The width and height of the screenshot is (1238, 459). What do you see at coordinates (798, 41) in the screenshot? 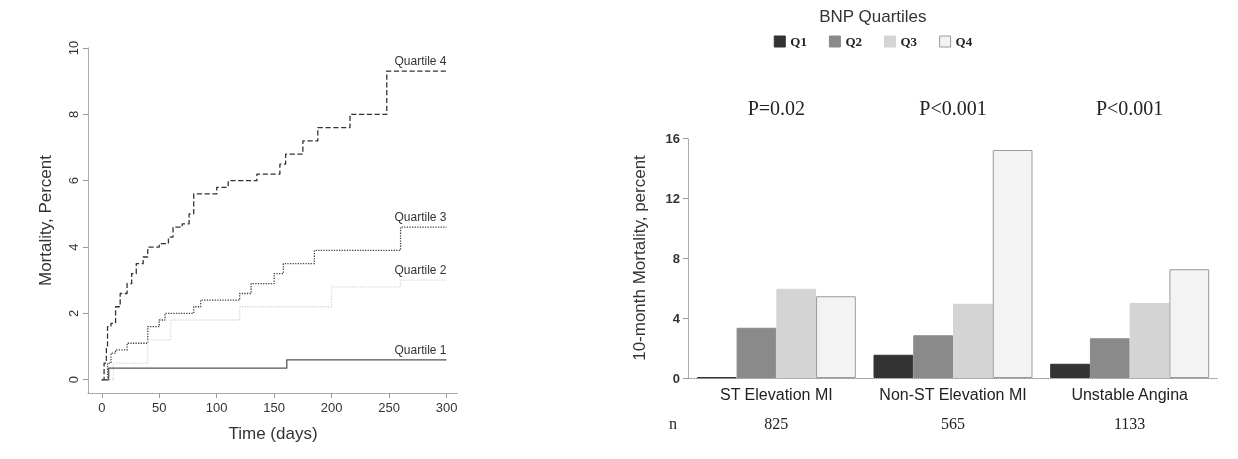
I see `legend-label: Q1` at bounding box center [798, 41].